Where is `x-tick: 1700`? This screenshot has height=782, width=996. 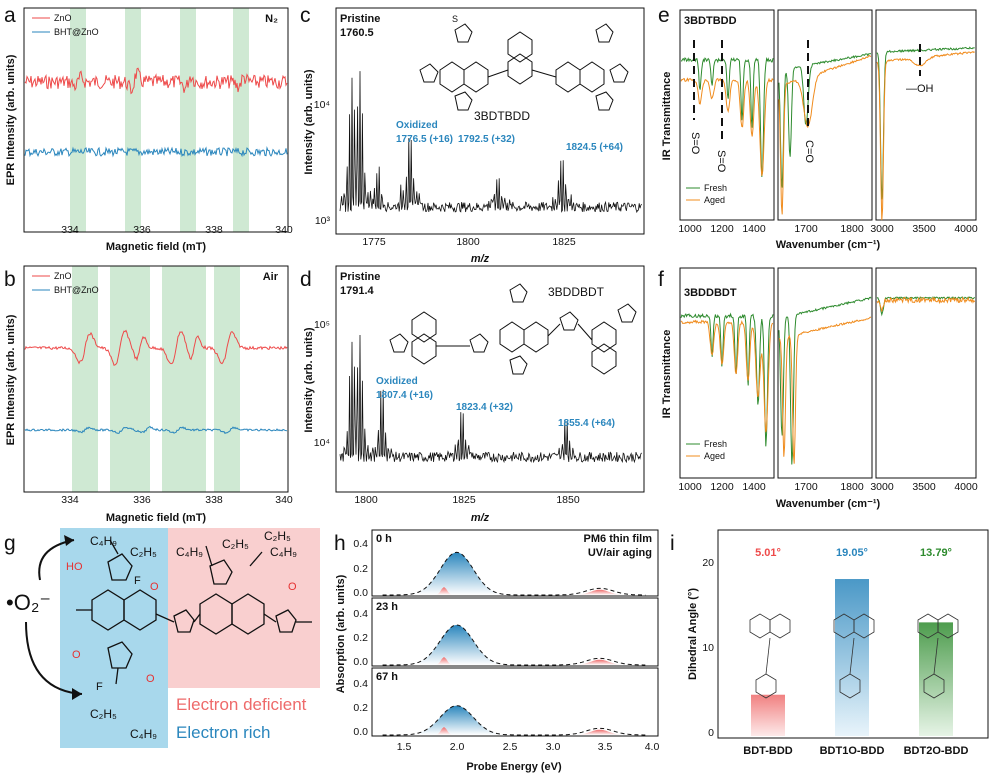
x-tick: 1700 is located at coordinates (806, 487).